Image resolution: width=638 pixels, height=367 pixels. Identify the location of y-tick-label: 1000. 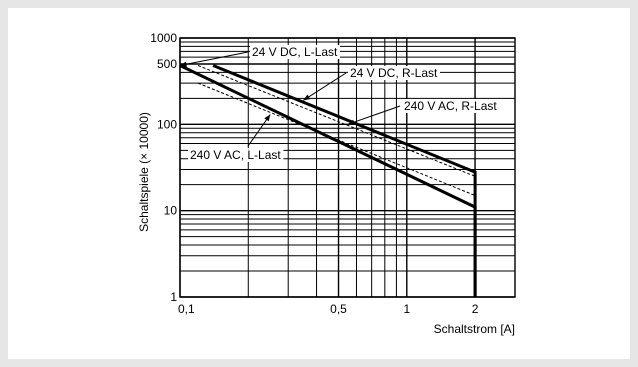
(163, 38).